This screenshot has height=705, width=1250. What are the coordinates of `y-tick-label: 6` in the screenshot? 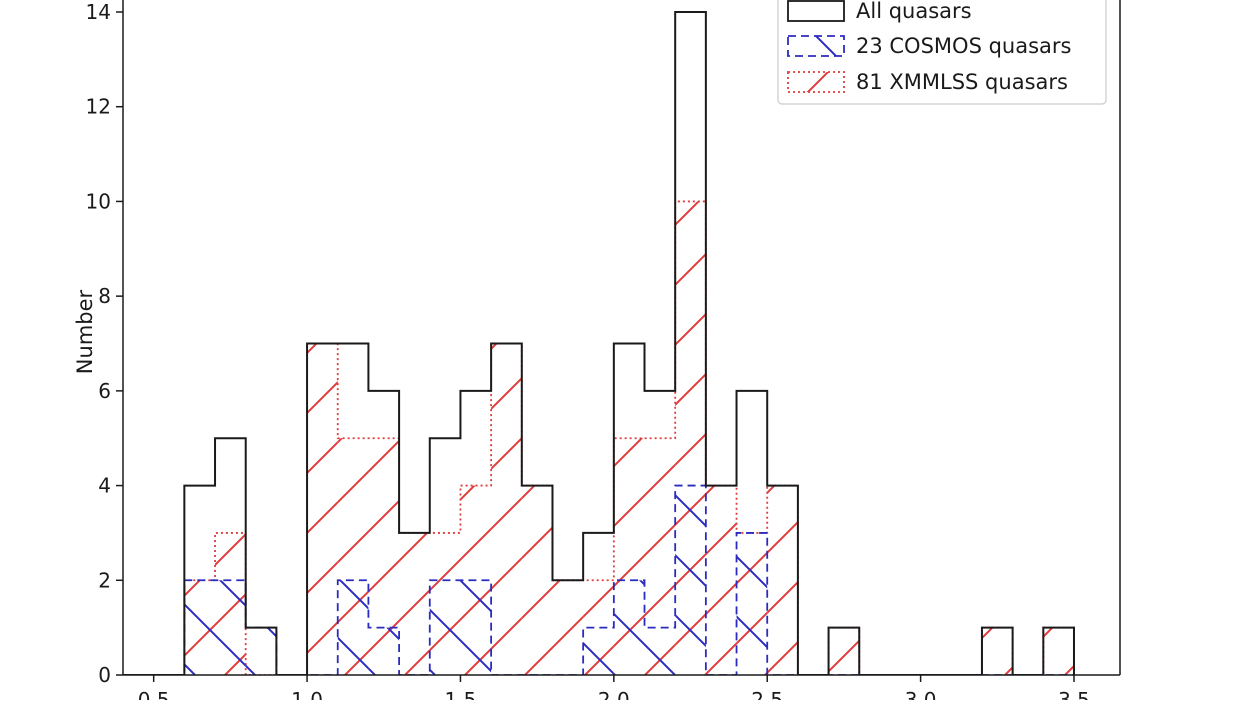 It's located at (104, 391).